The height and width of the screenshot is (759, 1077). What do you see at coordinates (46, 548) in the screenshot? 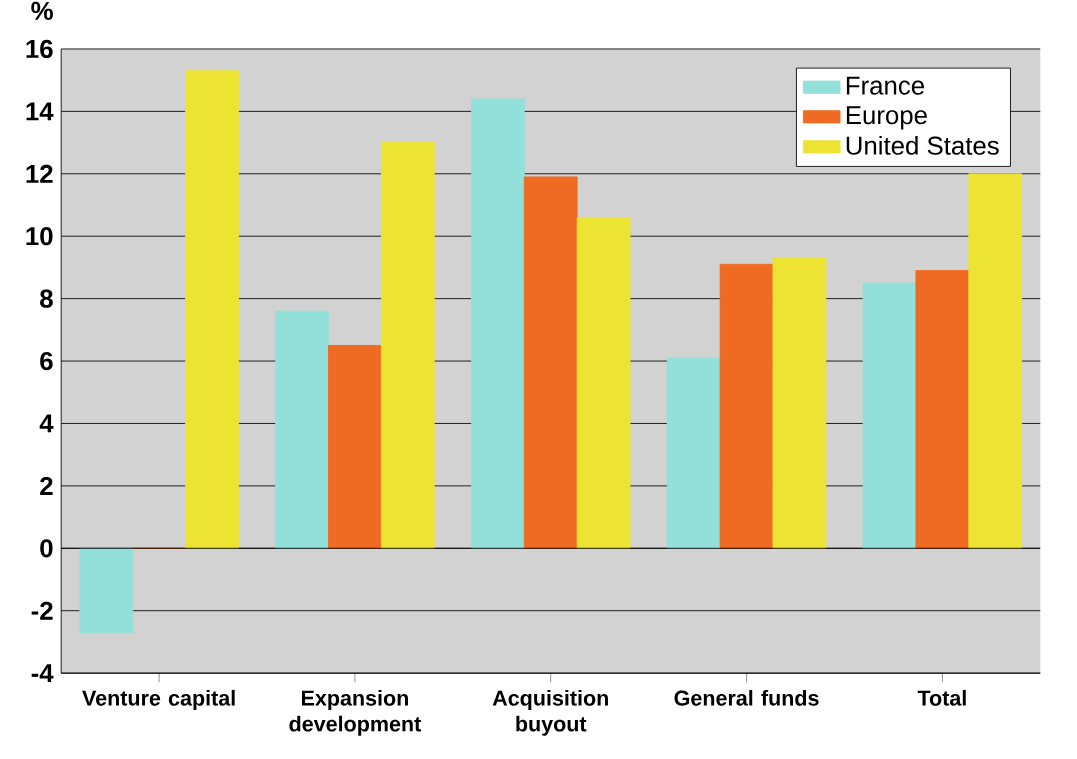
I see `y-tick-label: 0` at bounding box center [46, 548].